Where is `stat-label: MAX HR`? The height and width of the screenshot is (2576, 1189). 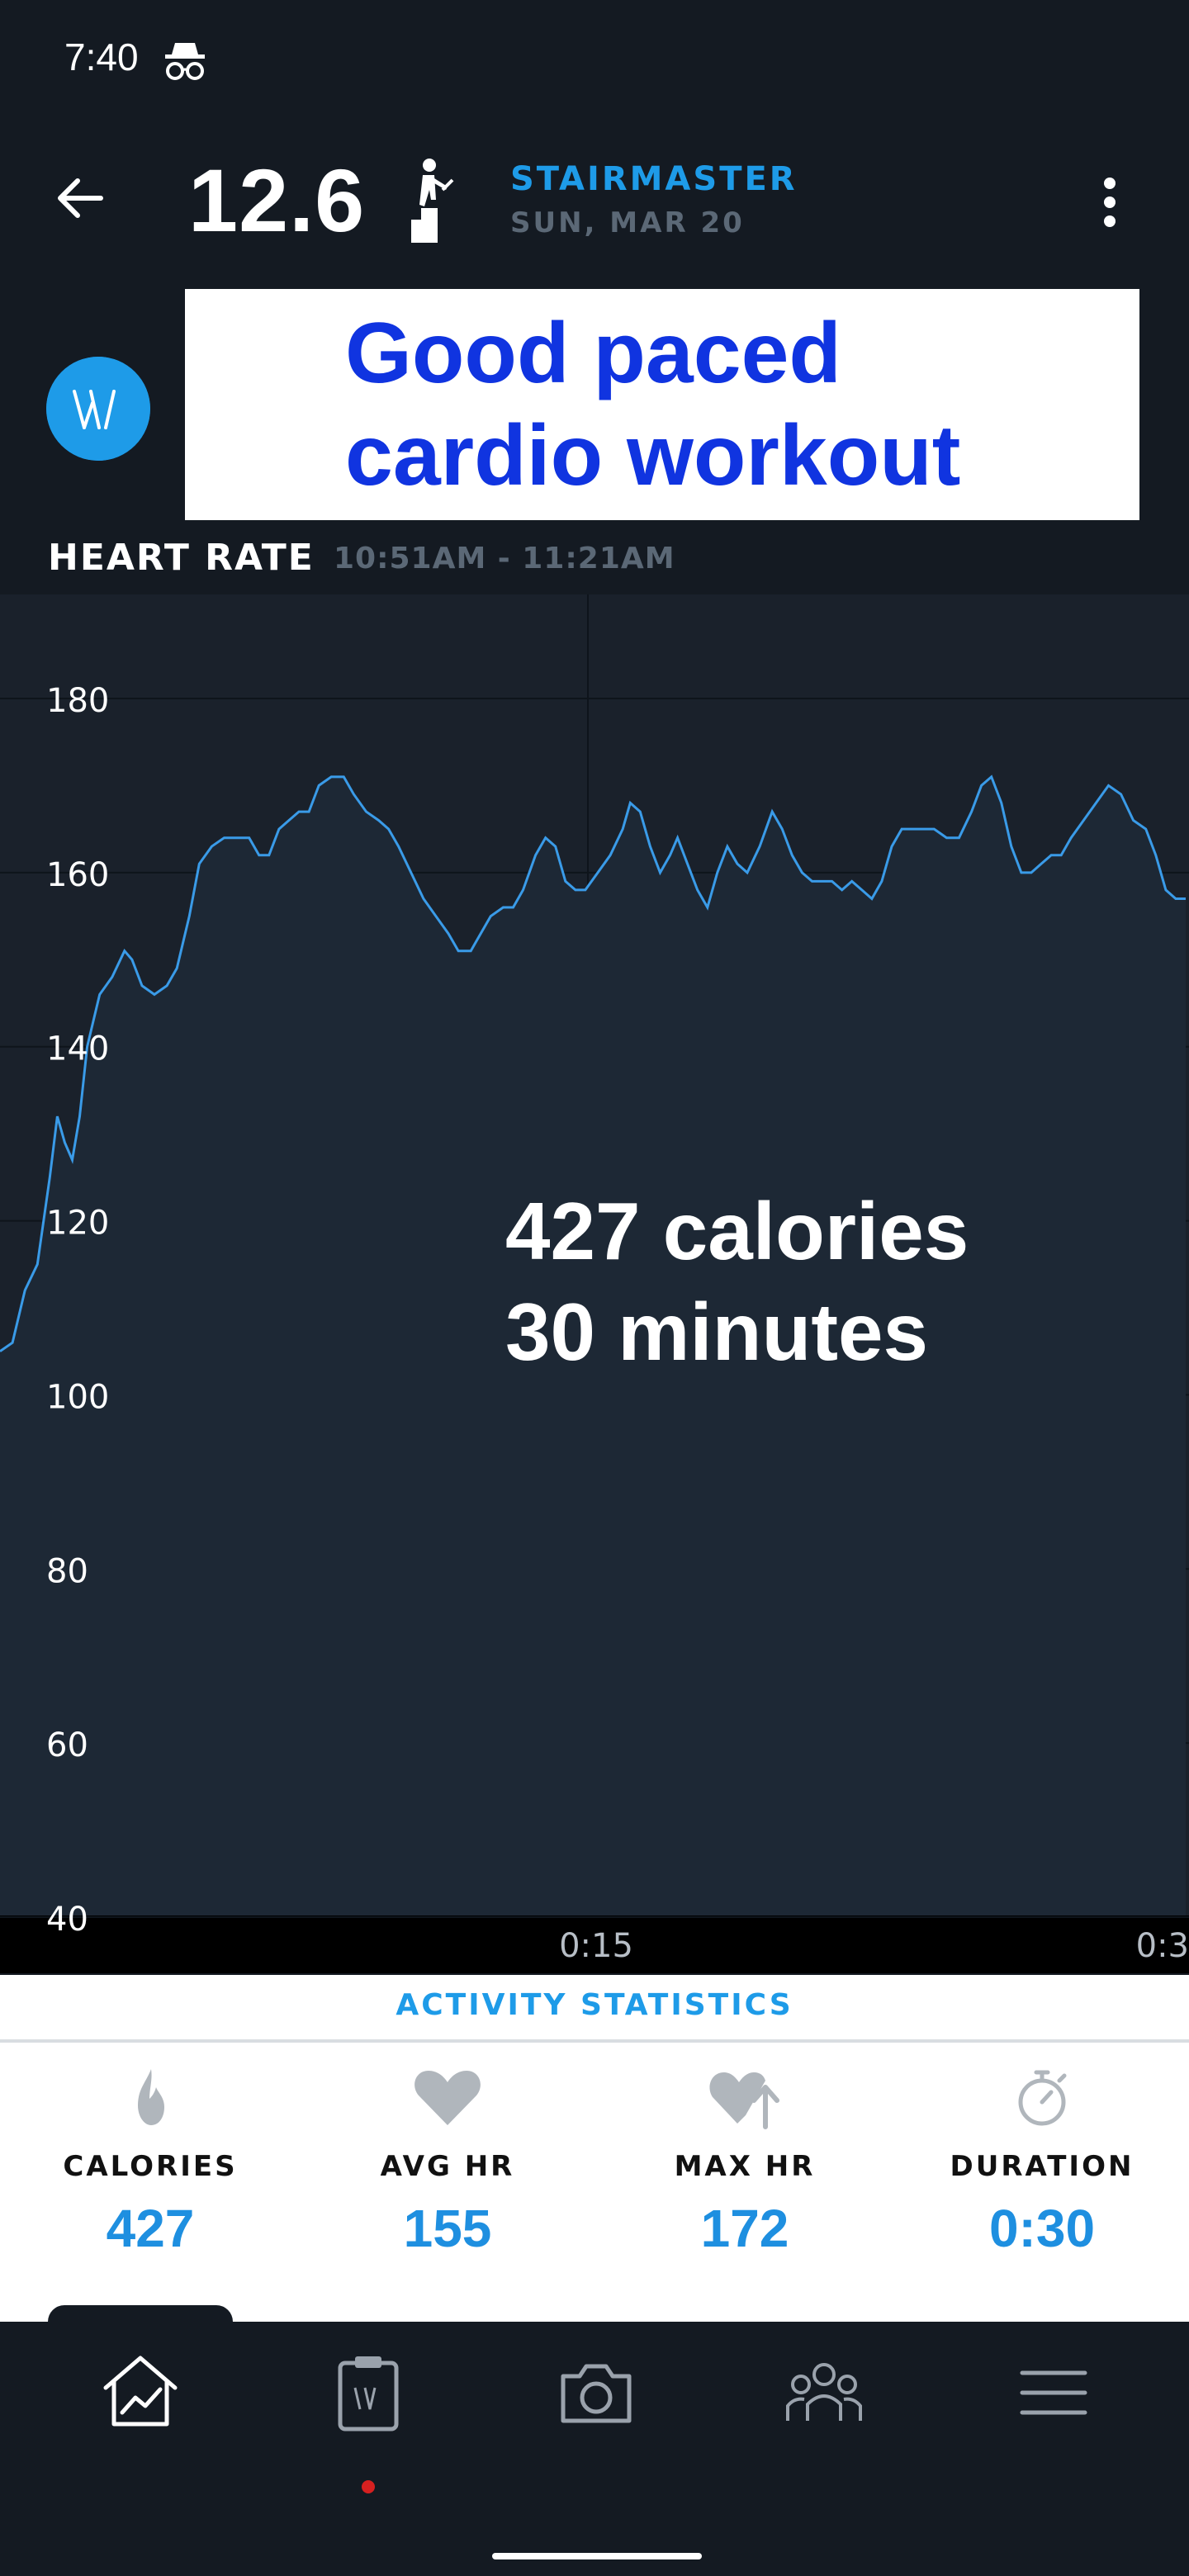 stat-label: MAX HR is located at coordinates (745, 2166).